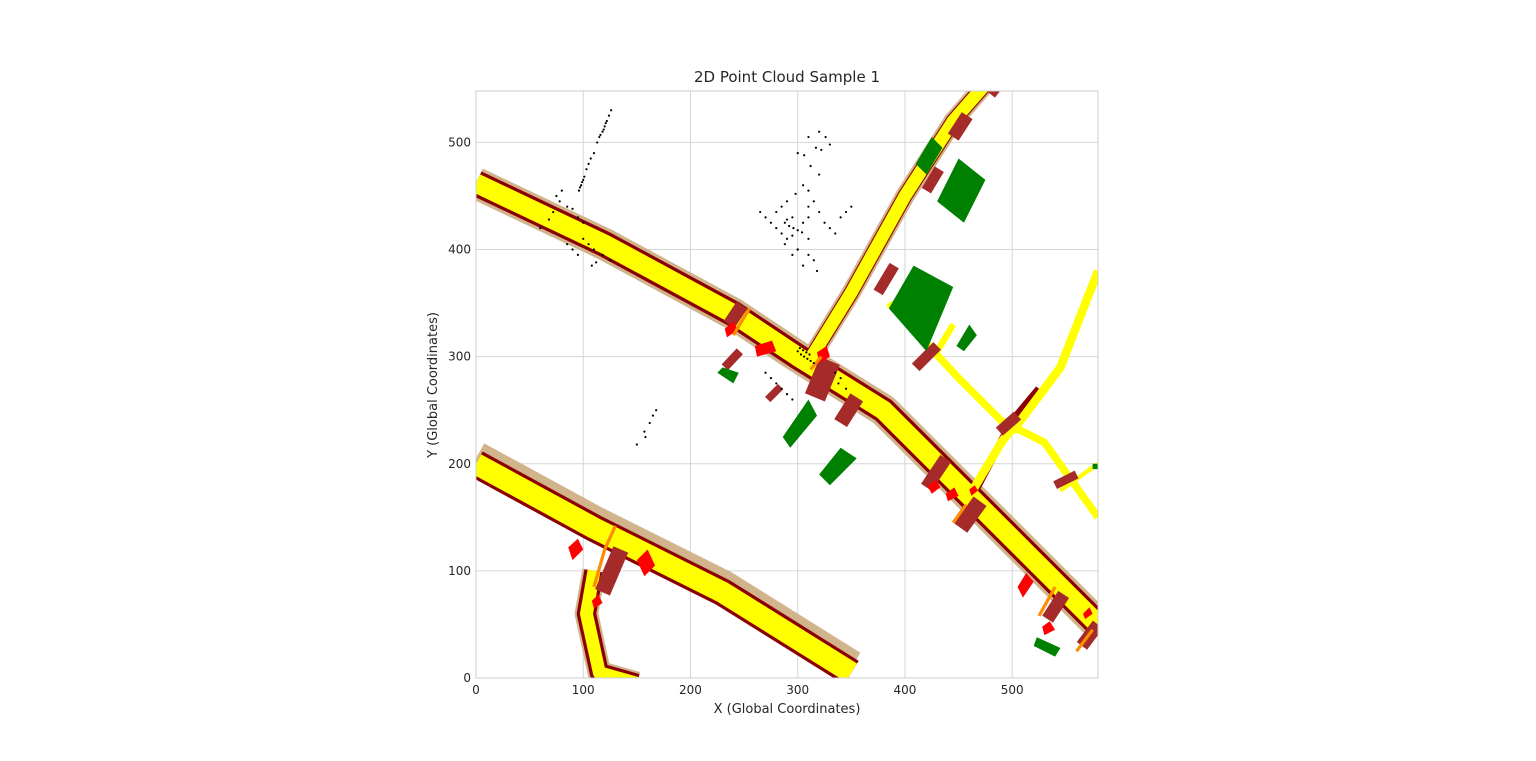  I want to click on edge-layer, so click(843, 480).